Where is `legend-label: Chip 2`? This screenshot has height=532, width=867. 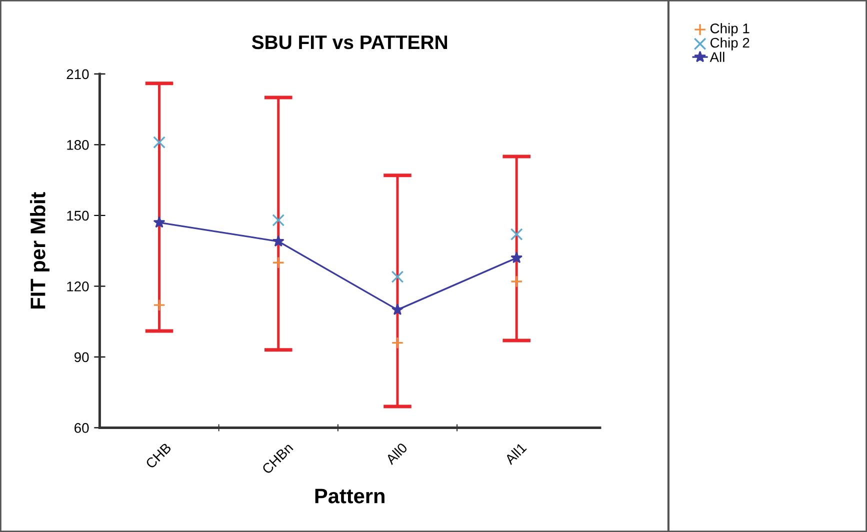
legend-label: Chip 2 is located at coordinates (730, 43).